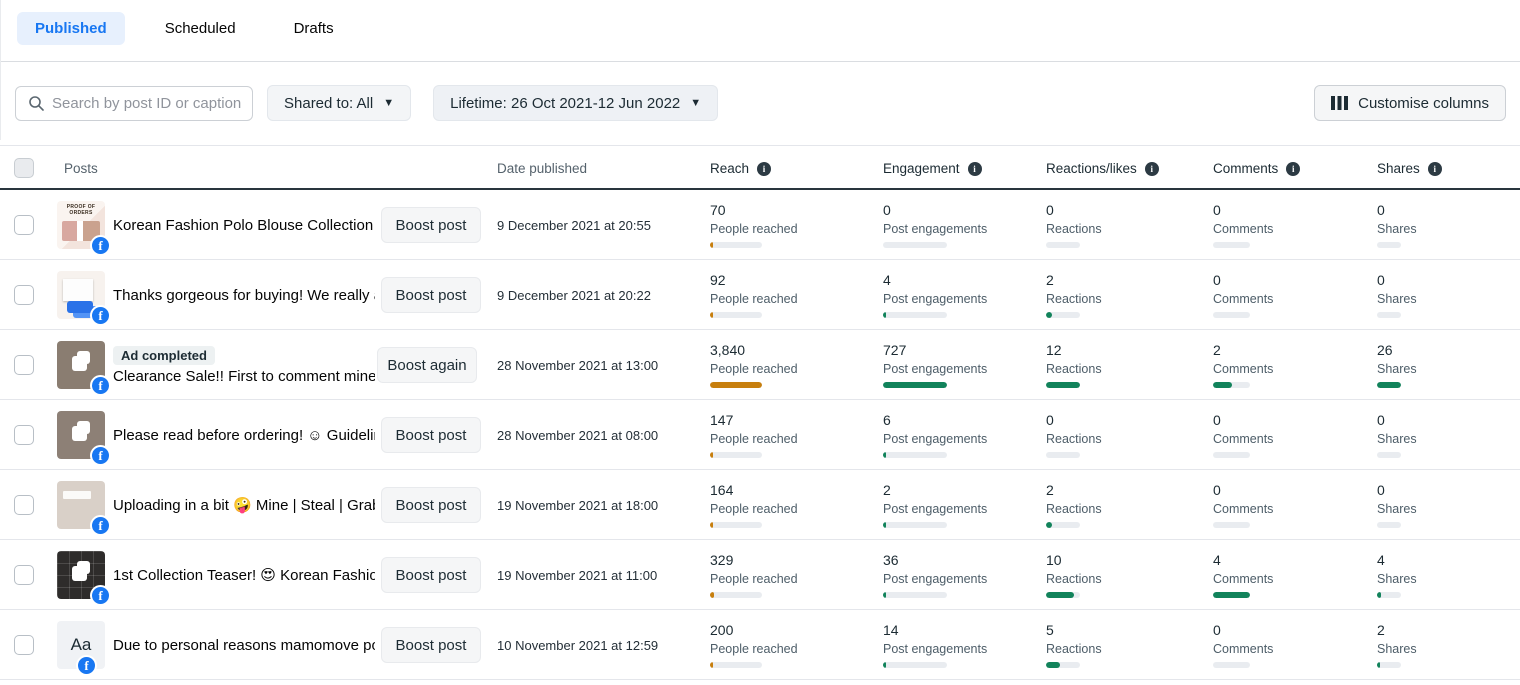  Describe the element at coordinates (1246, 168) in the screenshot. I see `column-comments-label: Comments` at that location.